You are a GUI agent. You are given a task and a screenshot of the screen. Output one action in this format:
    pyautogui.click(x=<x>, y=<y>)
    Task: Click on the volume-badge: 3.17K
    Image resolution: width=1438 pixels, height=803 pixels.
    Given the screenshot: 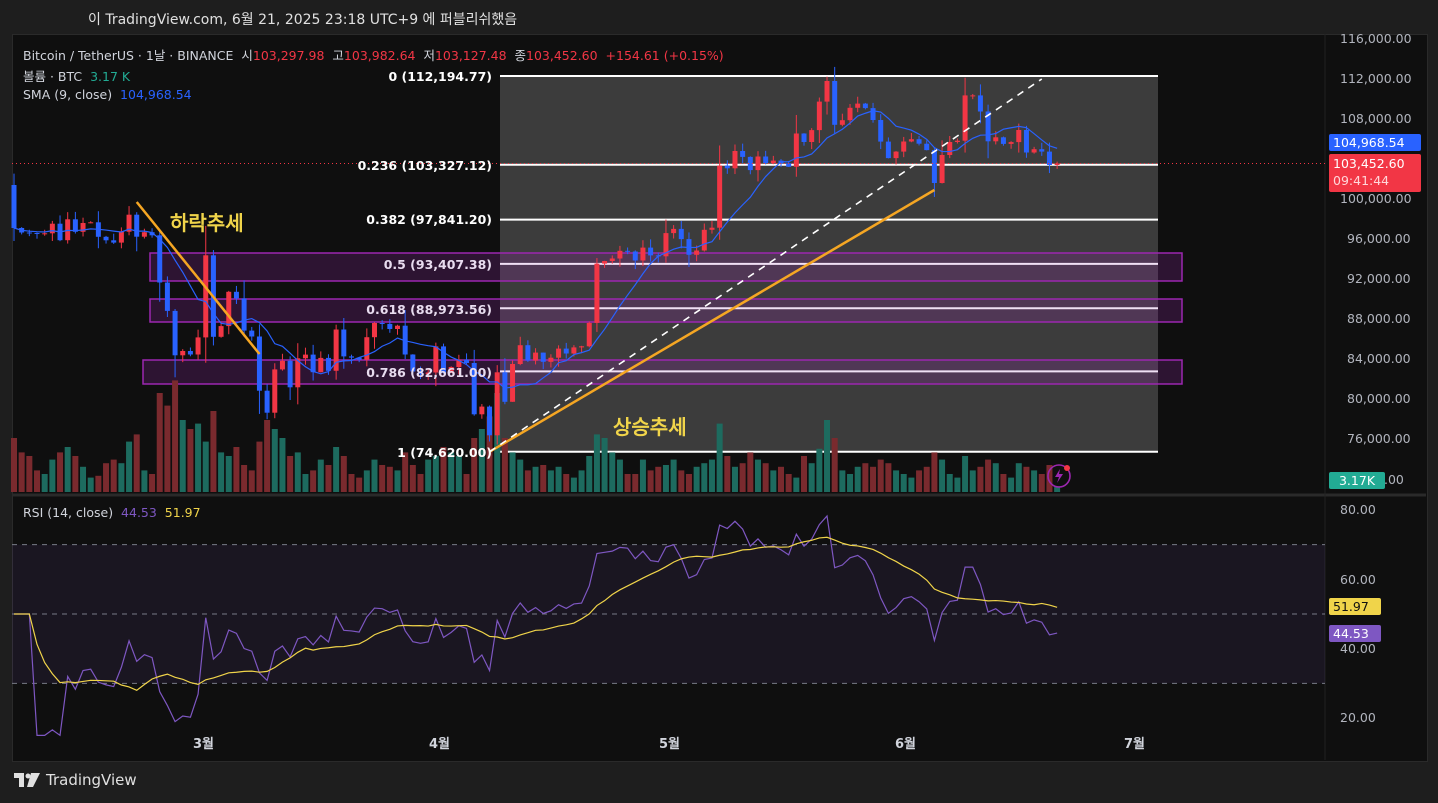 What is the action you would take?
    pyautogui.click(x=1357, y=480)
    